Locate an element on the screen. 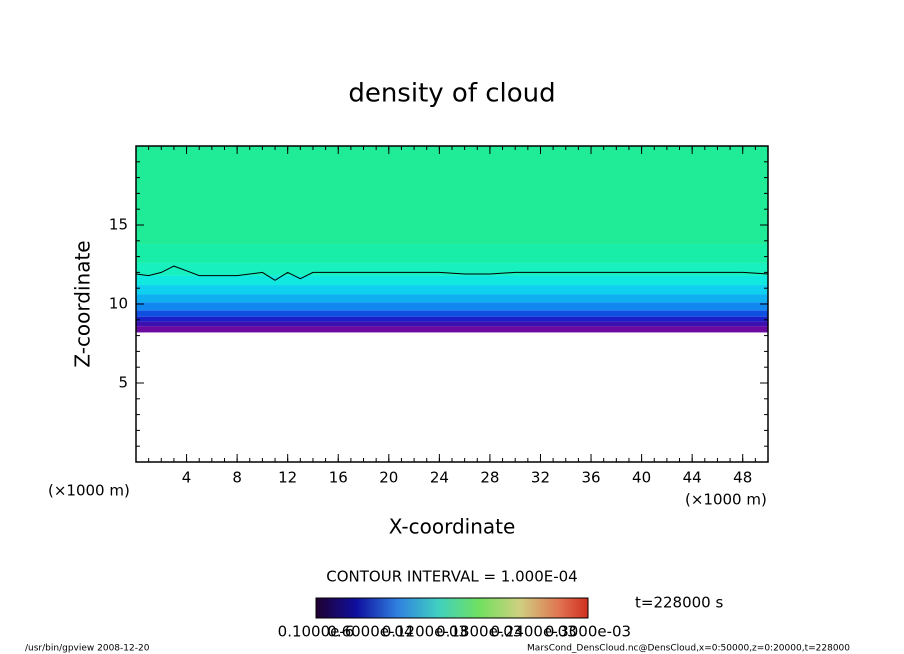  contour-line is located at coordinates (452, 273).